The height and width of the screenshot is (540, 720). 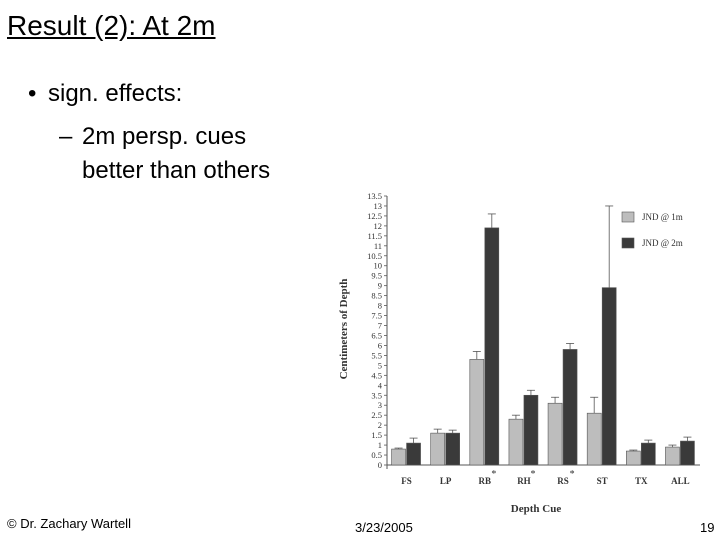 What do you see at coordinates (374, 216) in the screenshot?
I see `y-tick-label: 12.5` at bounding box center [374, 216].